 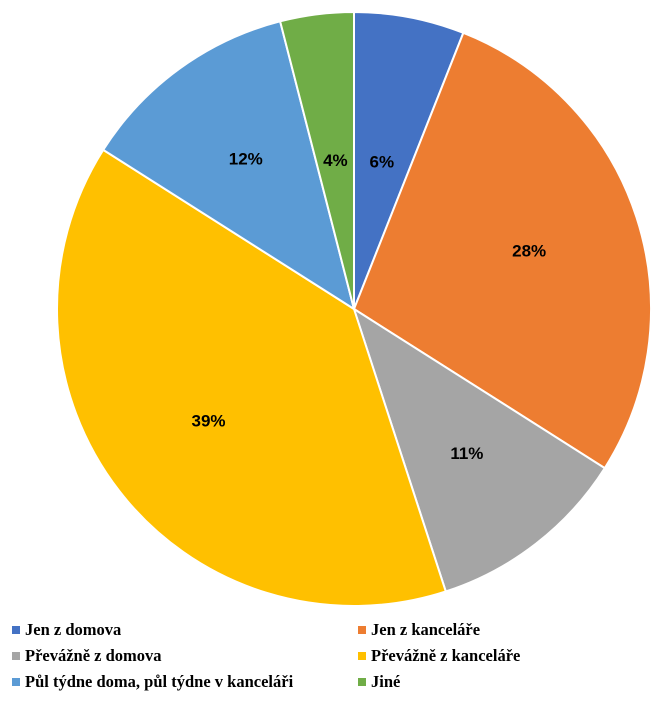 I want to click on legend-item-5: Jiné, so click(x=379, y=682).